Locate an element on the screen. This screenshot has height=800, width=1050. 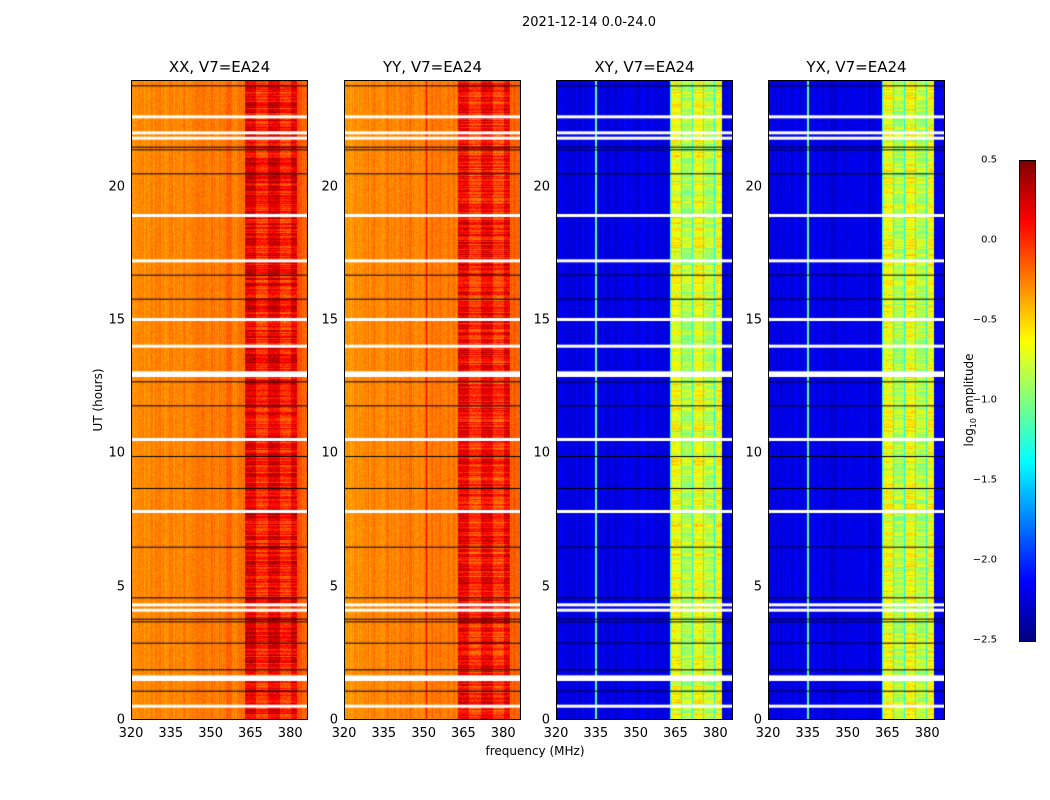
figure-title: 2021-12-14 0.0-24.0 is located at coordinates (589, 22).